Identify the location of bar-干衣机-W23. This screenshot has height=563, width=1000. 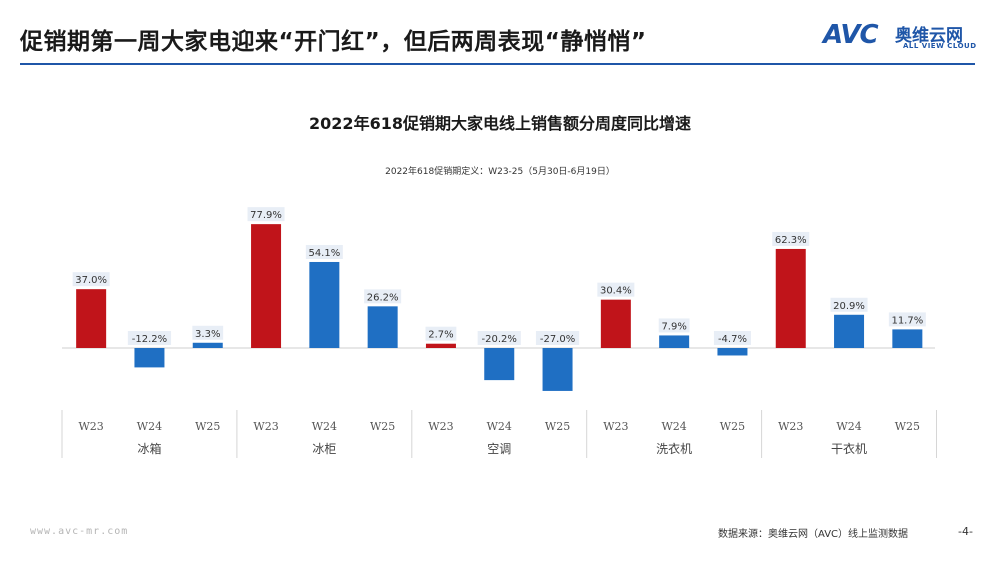
(790, 298).